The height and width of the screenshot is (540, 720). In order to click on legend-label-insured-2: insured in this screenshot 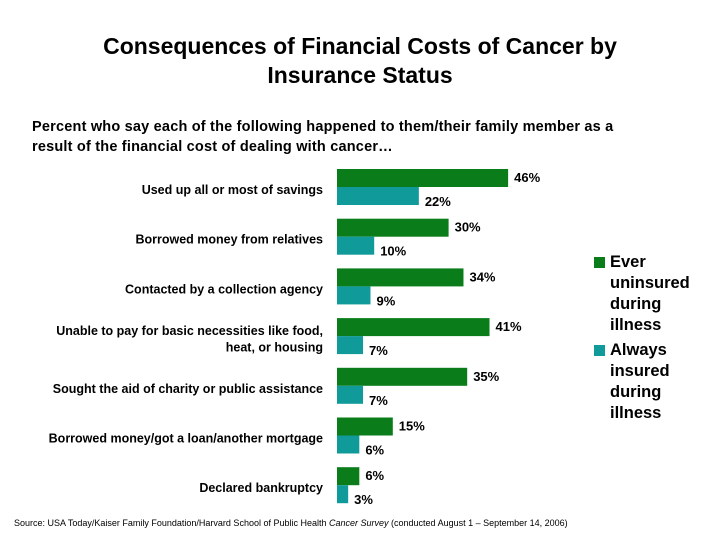, I will do `click(640, 371)`.